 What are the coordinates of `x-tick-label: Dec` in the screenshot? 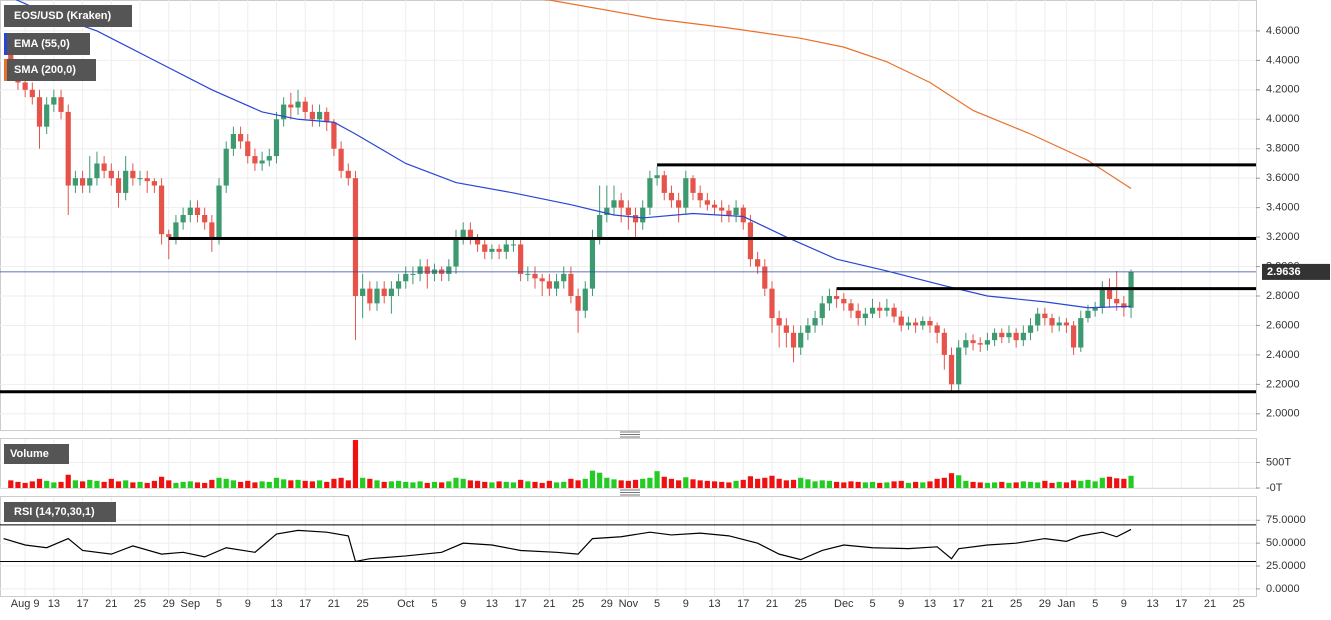 It's located at (844, 604).